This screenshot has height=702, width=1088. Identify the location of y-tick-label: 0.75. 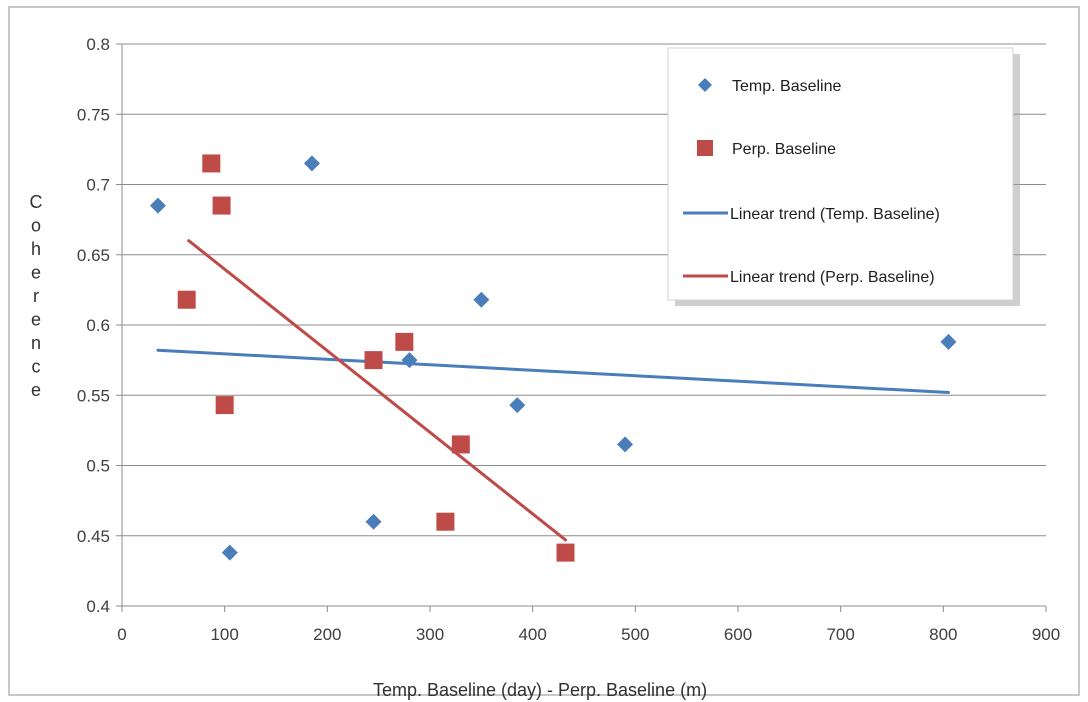
(93, 114).